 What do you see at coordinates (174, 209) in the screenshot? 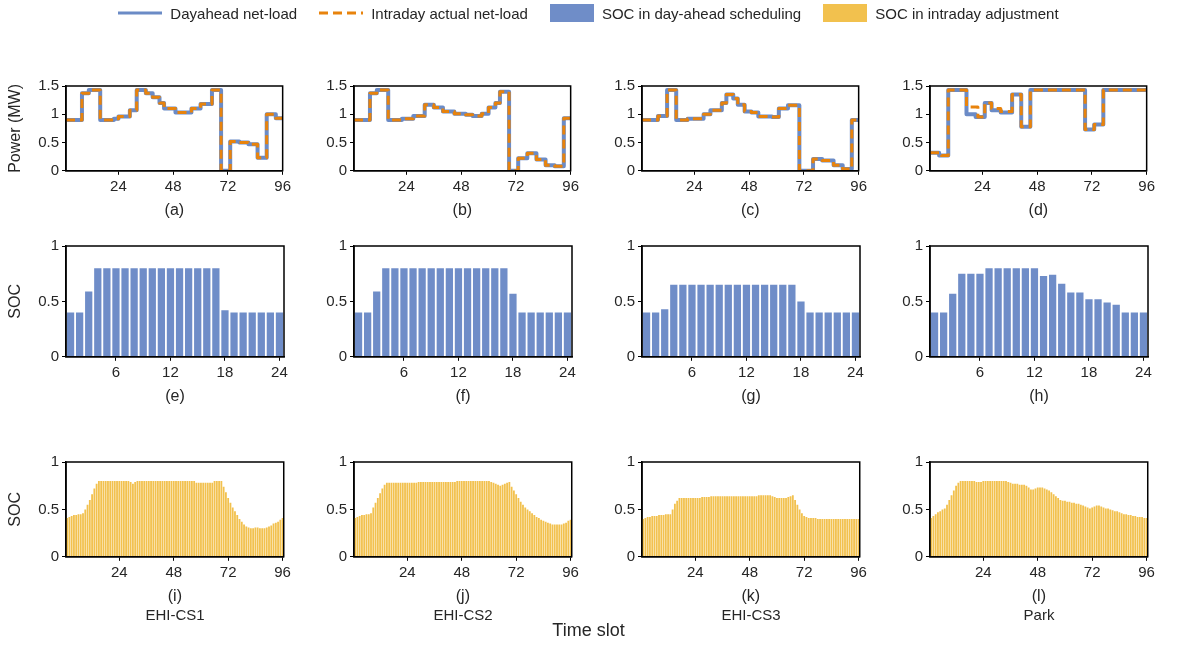
I see `x-axis-title: (a)` at bounding box center [174, 209].